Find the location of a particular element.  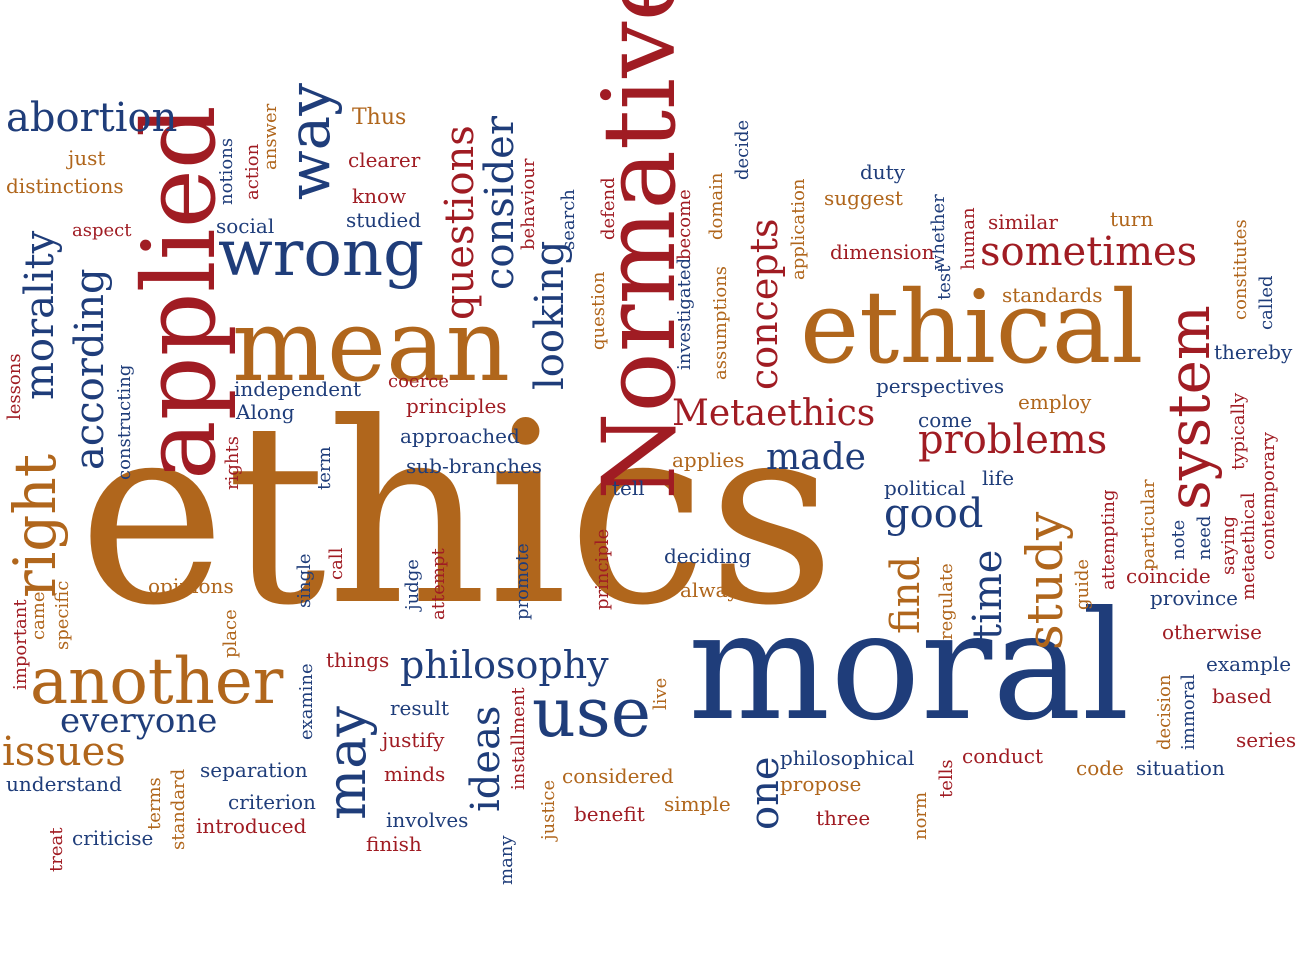

word-domain: domain is located at coordinates (716, 206).